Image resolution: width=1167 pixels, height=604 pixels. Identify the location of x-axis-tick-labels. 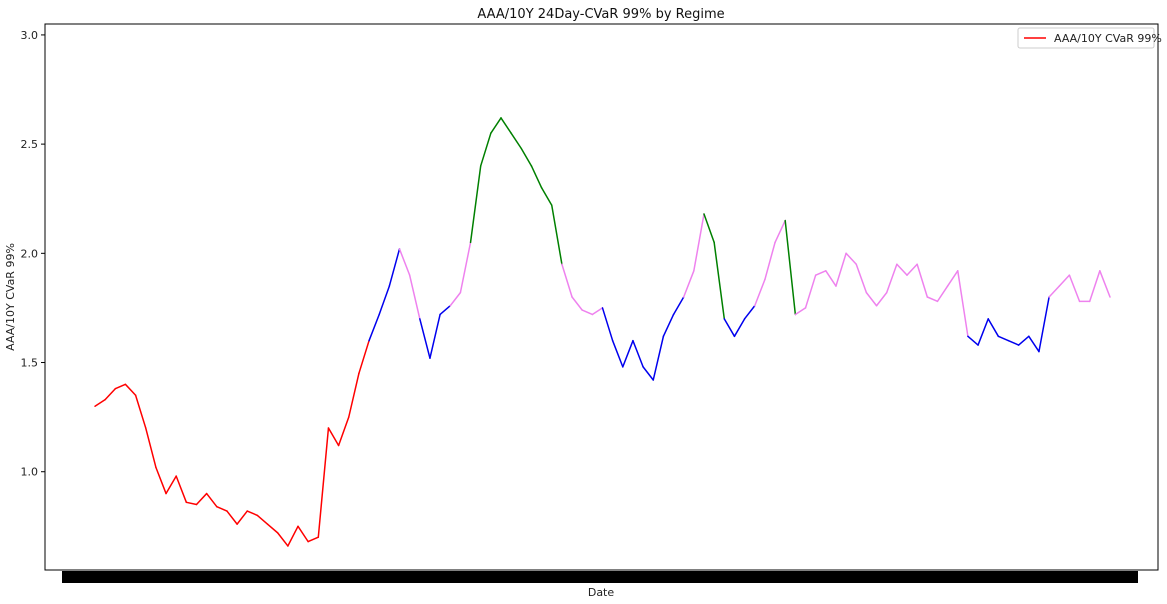
(600, 577).